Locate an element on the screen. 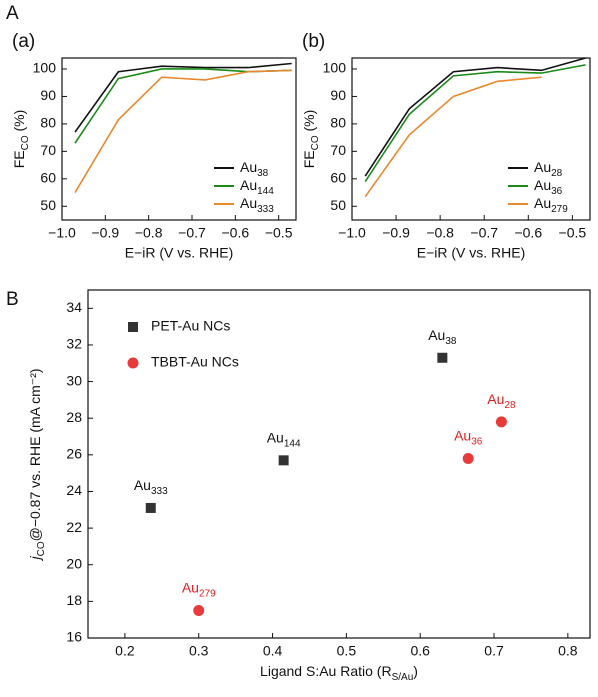  legend-label: Au144 is located at coordinates (257, 187).